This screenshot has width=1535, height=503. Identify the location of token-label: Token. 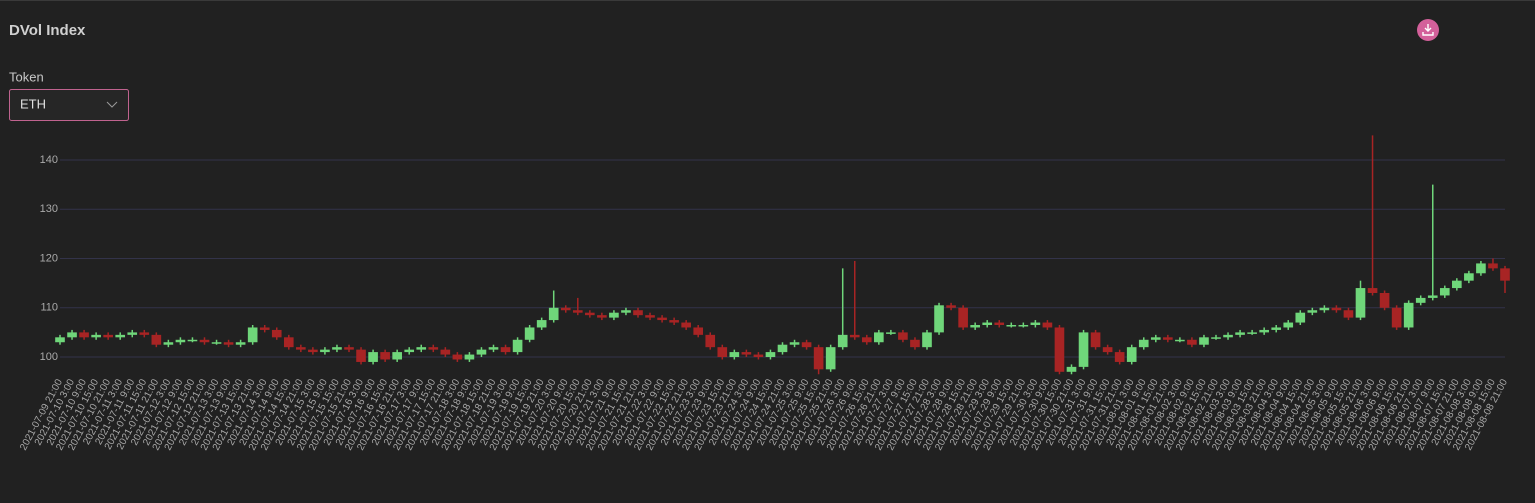
(26, 76).